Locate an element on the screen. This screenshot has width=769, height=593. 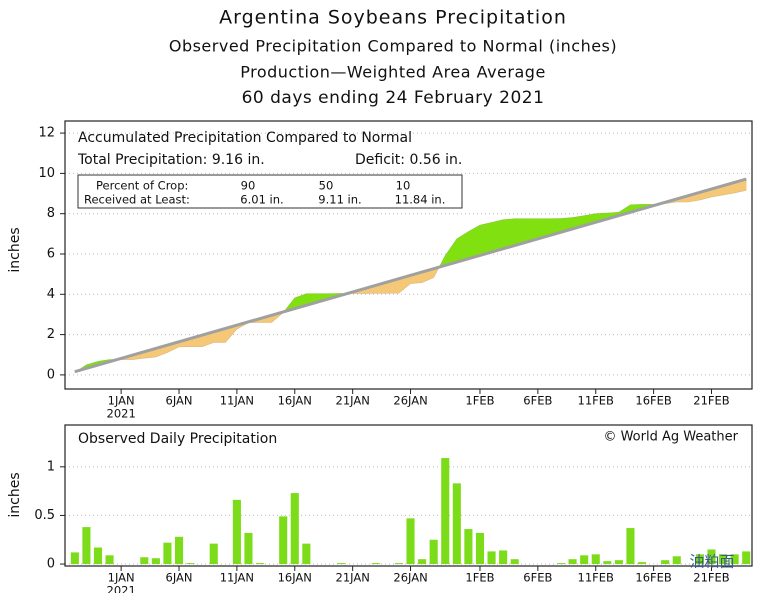
table-cell: 90 is located at coordinates (248, 186).